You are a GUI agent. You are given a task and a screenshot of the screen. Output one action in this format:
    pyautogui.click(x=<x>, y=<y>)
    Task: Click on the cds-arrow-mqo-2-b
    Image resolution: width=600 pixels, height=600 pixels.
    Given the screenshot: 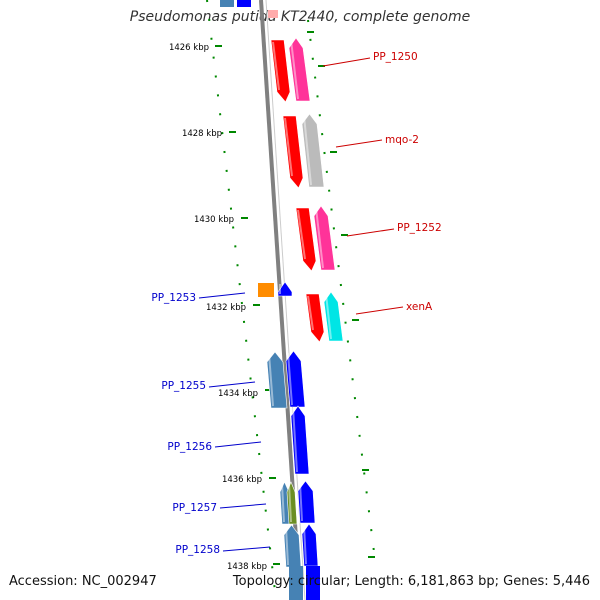 What is the action you would take?
    pyautogui.click(x=313, y=150)
    